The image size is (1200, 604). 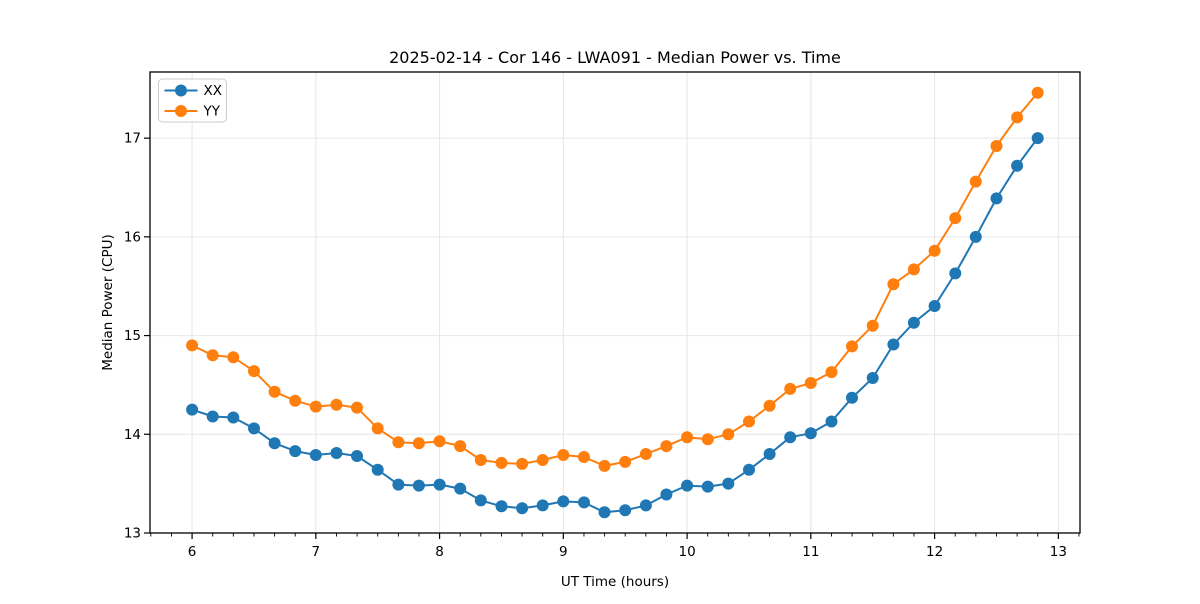 I want to click on y-tick-label: 16, so click(x=132, y=237).